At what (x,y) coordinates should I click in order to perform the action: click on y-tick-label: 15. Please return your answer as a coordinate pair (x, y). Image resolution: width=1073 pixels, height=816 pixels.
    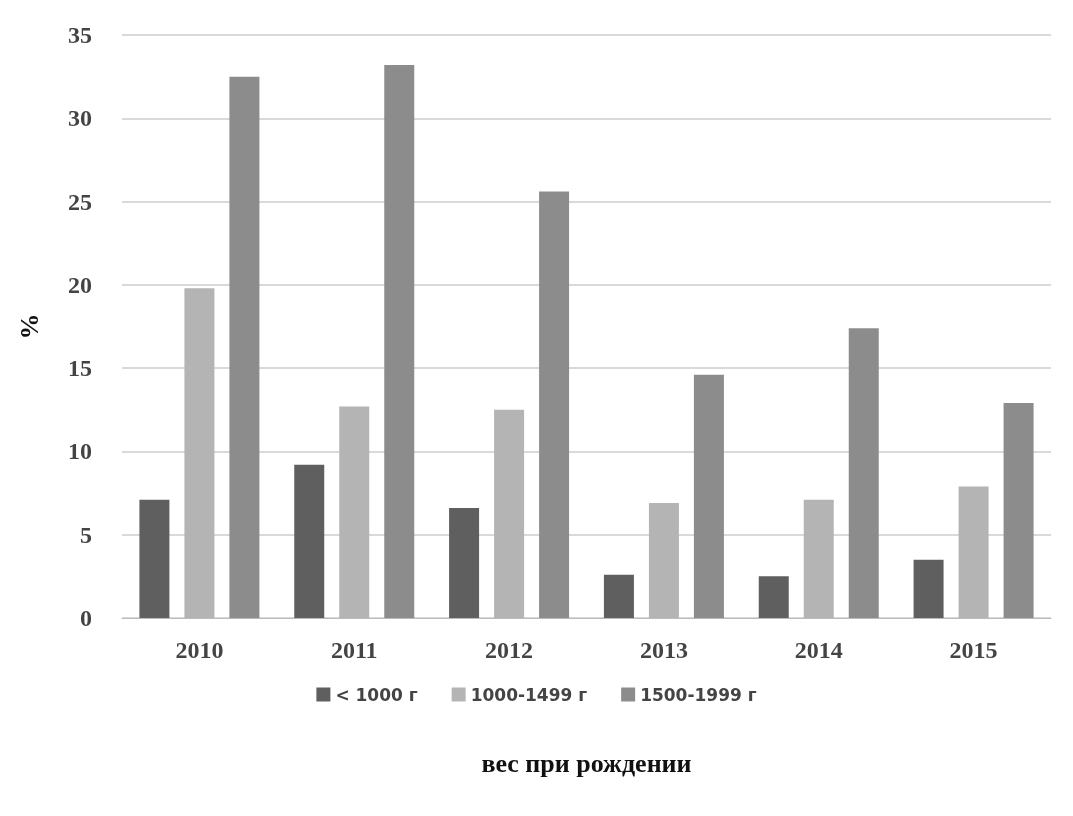
    Looking at the image, I should click on (80, 368).